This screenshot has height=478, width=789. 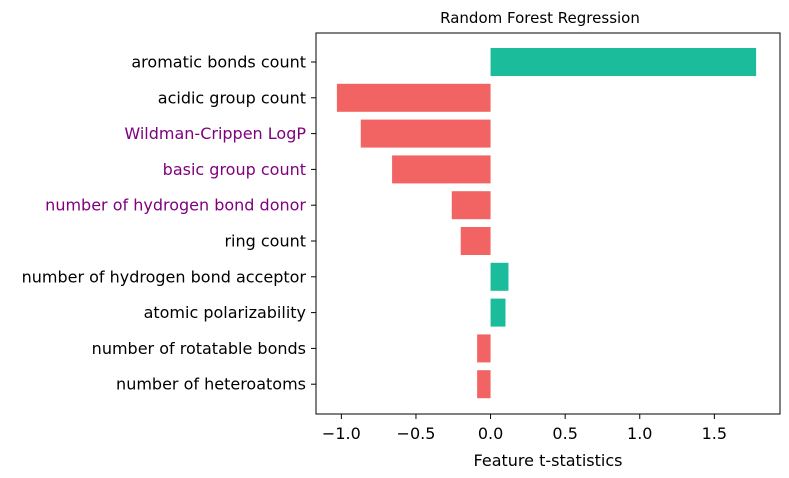 I want to click on y-tick-label: basic group count, so click(x=234, y=169).